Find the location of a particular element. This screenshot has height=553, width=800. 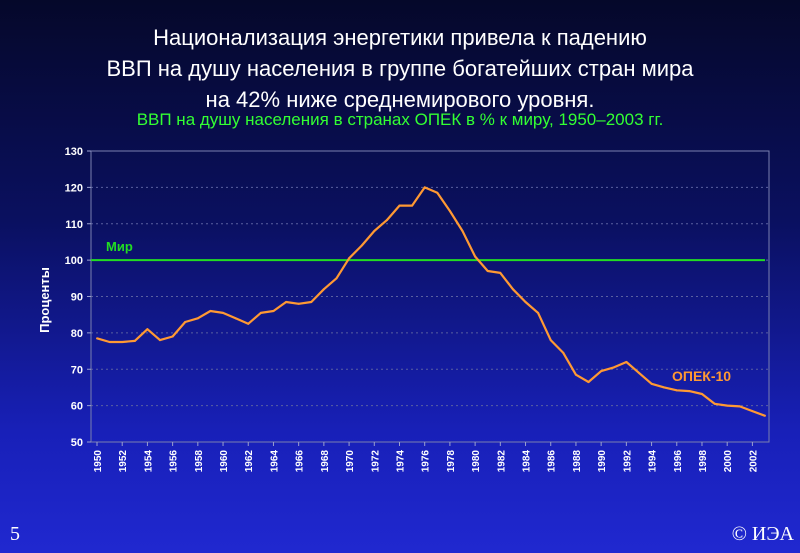

y-tick-label: 50 is located at coordinates (77, 443).